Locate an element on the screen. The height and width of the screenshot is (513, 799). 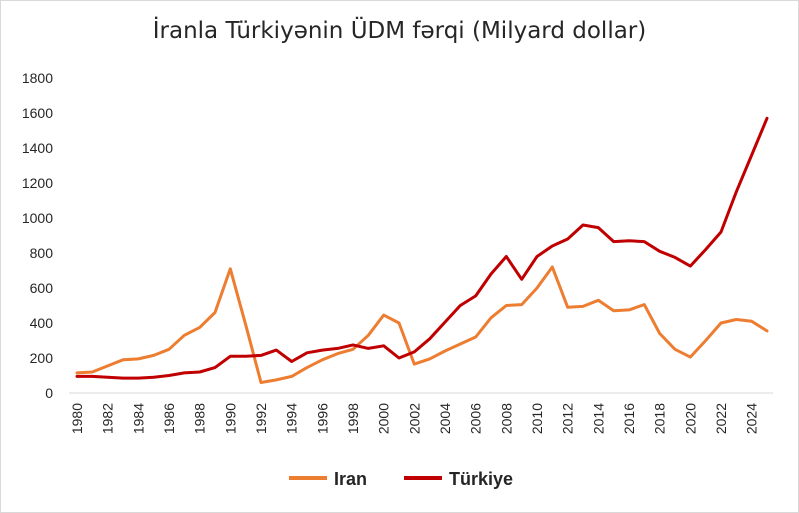
x-tick-label: 2014 is located at coordinates (598, 418).